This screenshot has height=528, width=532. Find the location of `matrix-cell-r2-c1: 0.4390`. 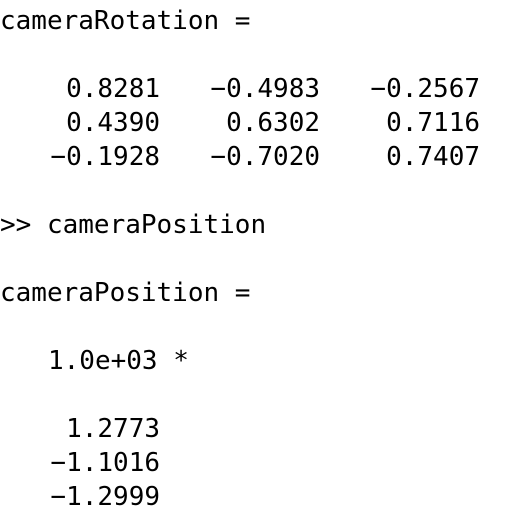

matrix-cell-r2-c1: 0.4390 is located at coordinates (113, 123).